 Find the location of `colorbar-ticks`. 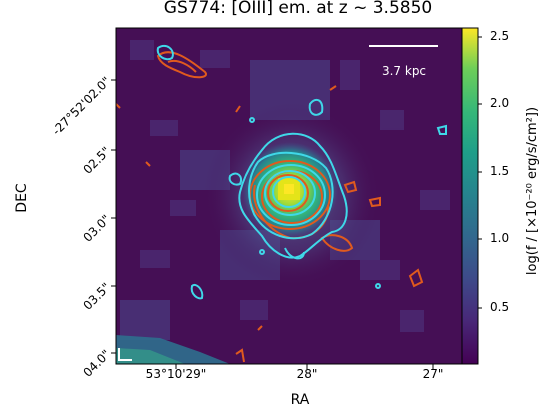

colorbar-ticks is located at coordinates (480, 172).